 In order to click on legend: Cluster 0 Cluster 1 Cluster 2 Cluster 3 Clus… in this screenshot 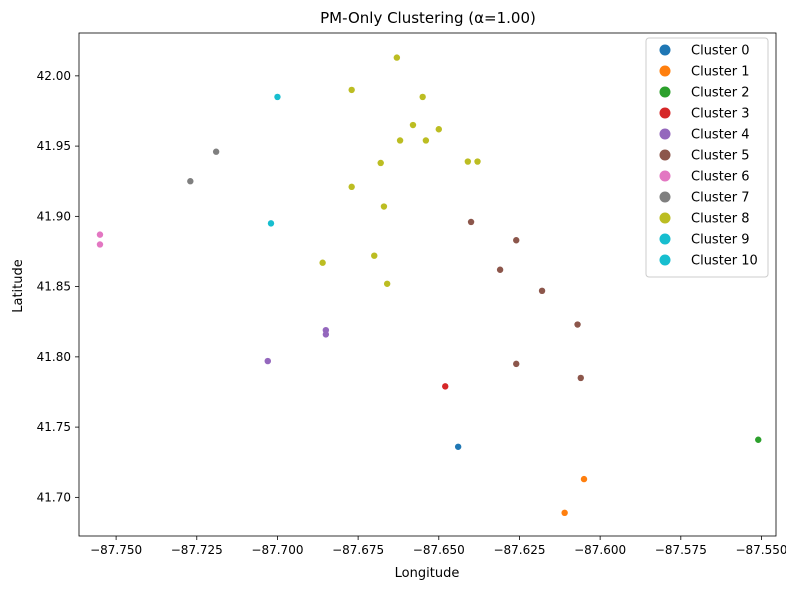, I will do `click(707, 157)`.